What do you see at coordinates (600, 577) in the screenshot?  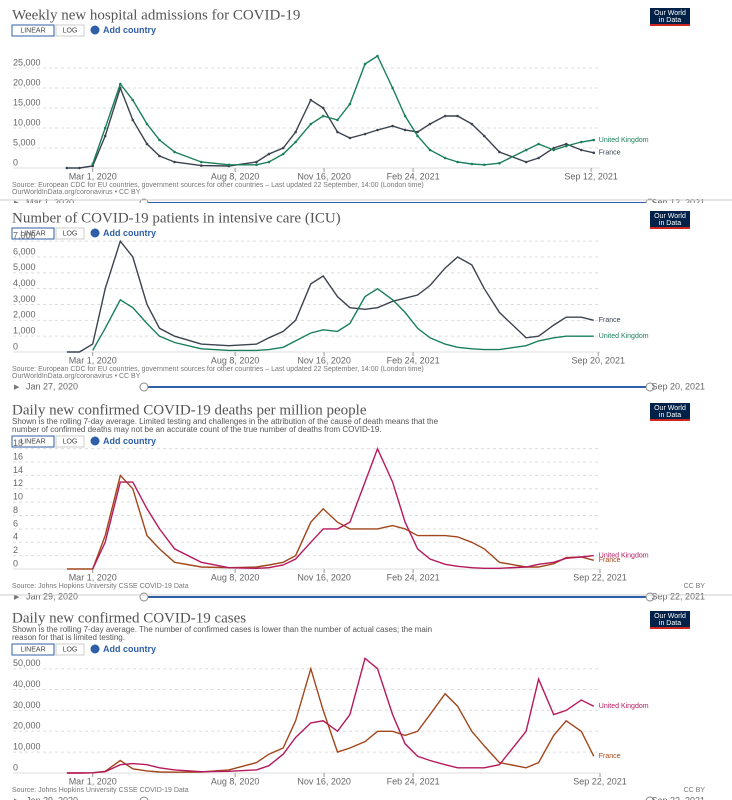 I see `x-tick-label: Sep 22, 2021` at bounding box center [600, 577].